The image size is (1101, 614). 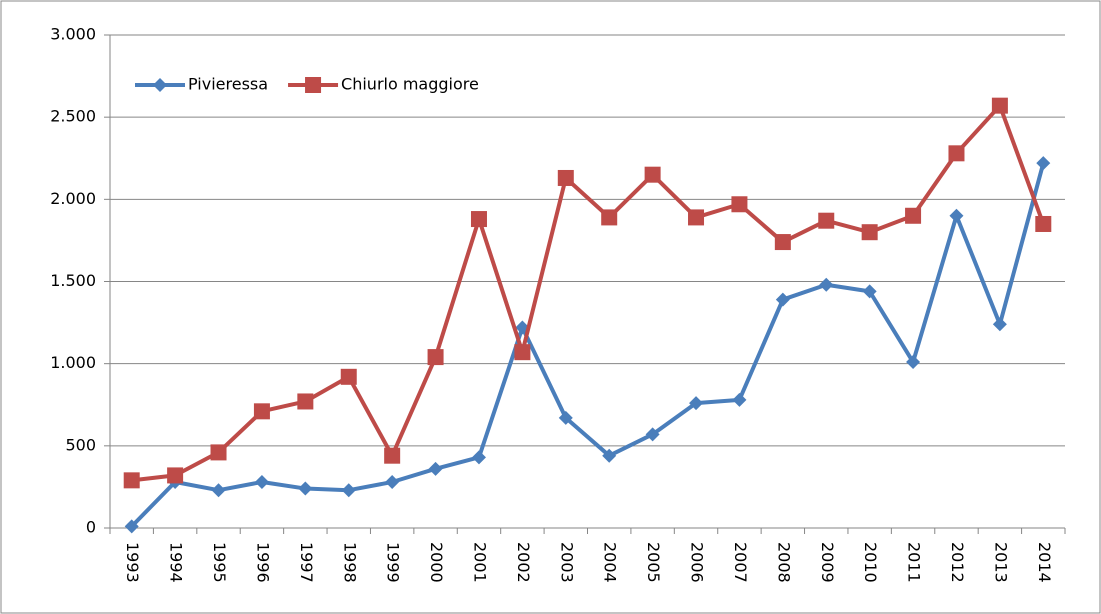 I want to click on y-tick-label: 1.500, so click(x=73, y=280).